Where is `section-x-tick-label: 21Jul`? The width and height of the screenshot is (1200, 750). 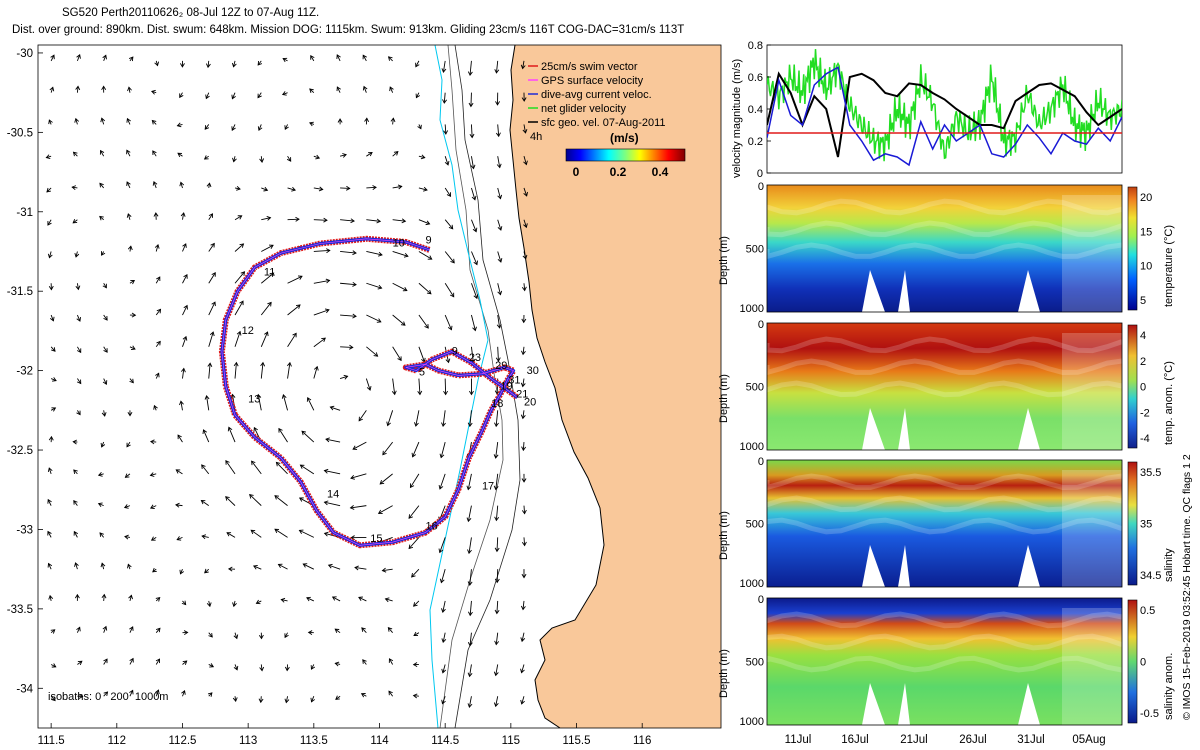
section-x-tick-label: 21Jul is located at coordinates (914, 740).